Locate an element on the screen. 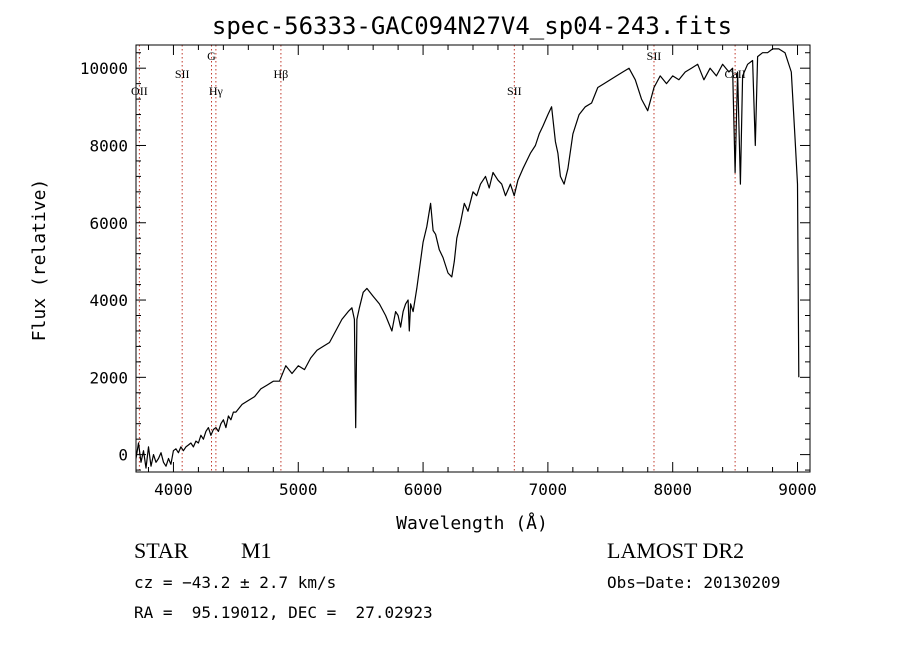  x-tick-label: 9000 is located at coordinates (797, 489).